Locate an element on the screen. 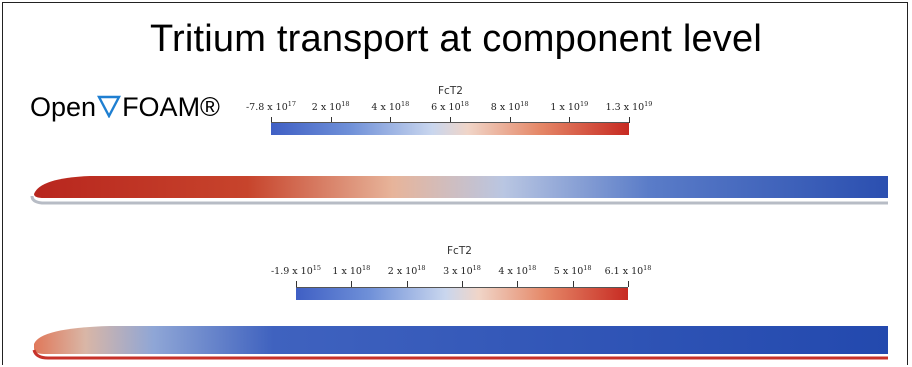  logo-text-open: Open is located at coordinates (63, 107).